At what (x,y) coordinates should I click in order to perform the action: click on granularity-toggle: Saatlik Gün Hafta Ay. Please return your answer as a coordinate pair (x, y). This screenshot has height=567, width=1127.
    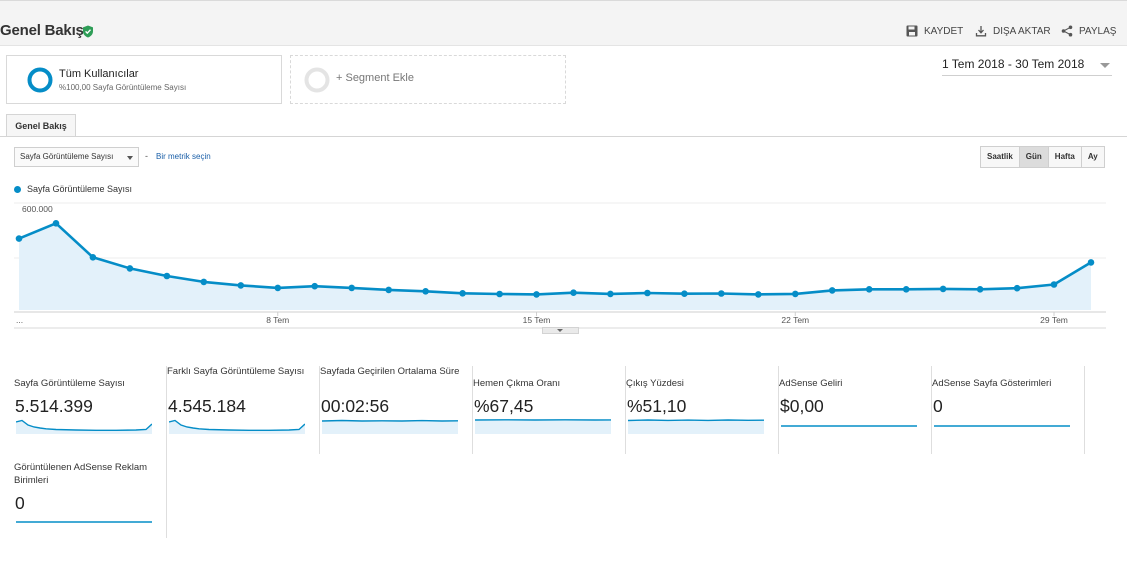
    Looking at the image, I should click on (1042, 157).